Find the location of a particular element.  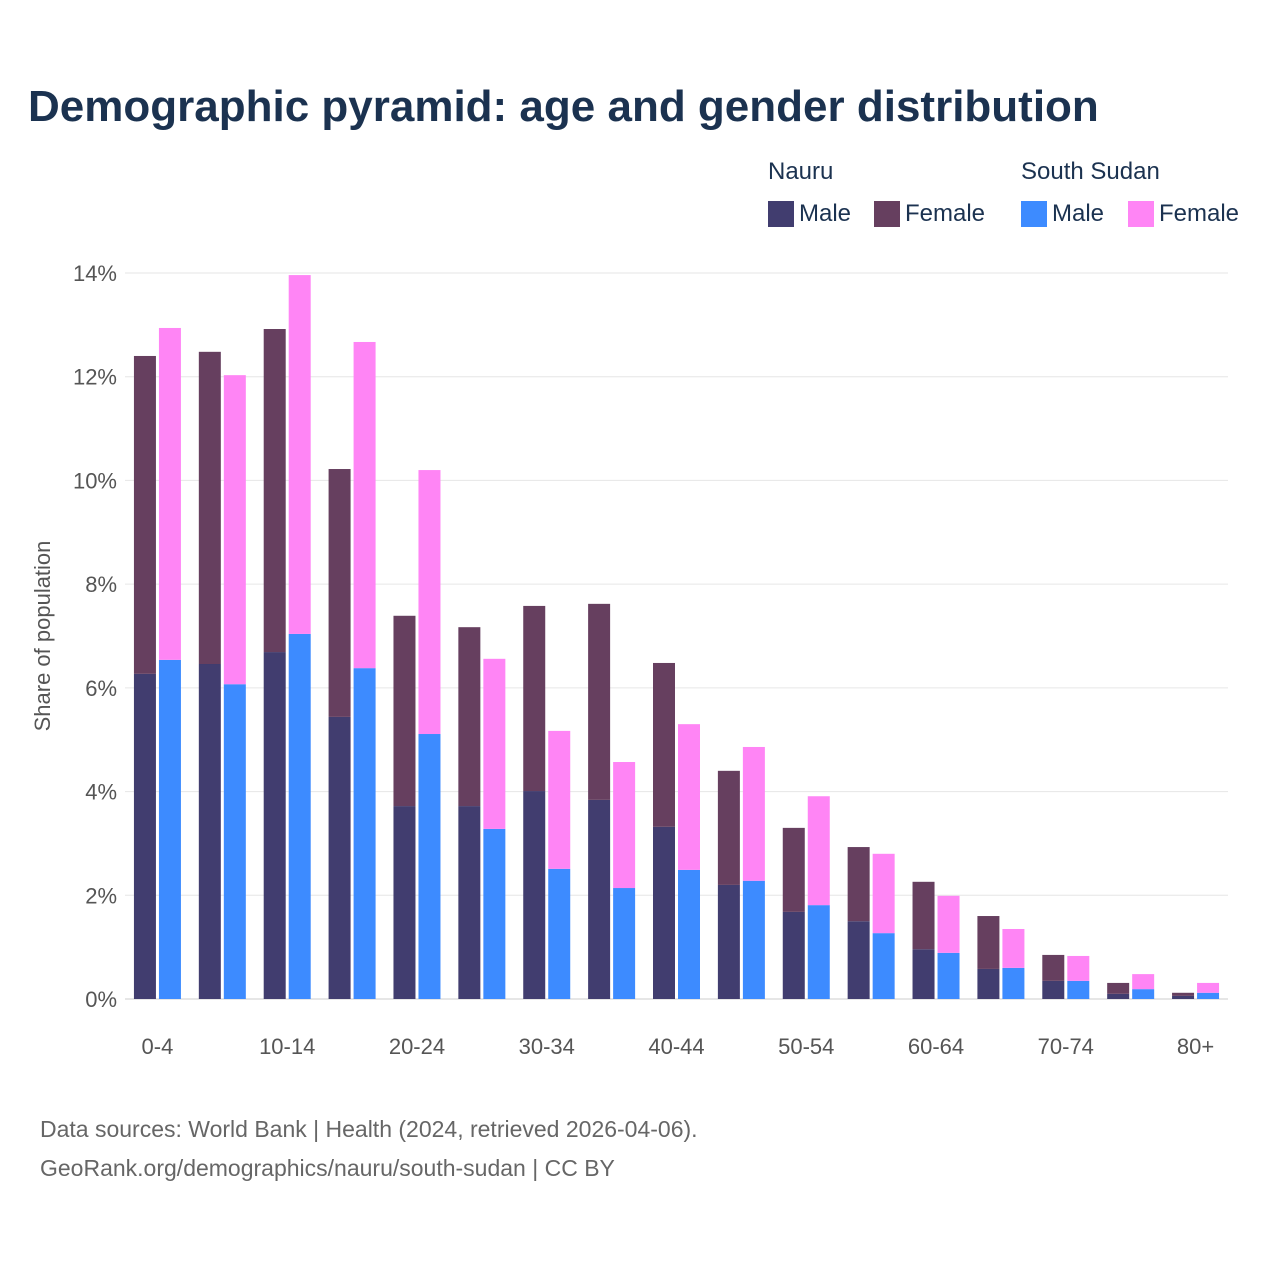

x-tick-label: 60-64 is located at coordinates (936, 1046).